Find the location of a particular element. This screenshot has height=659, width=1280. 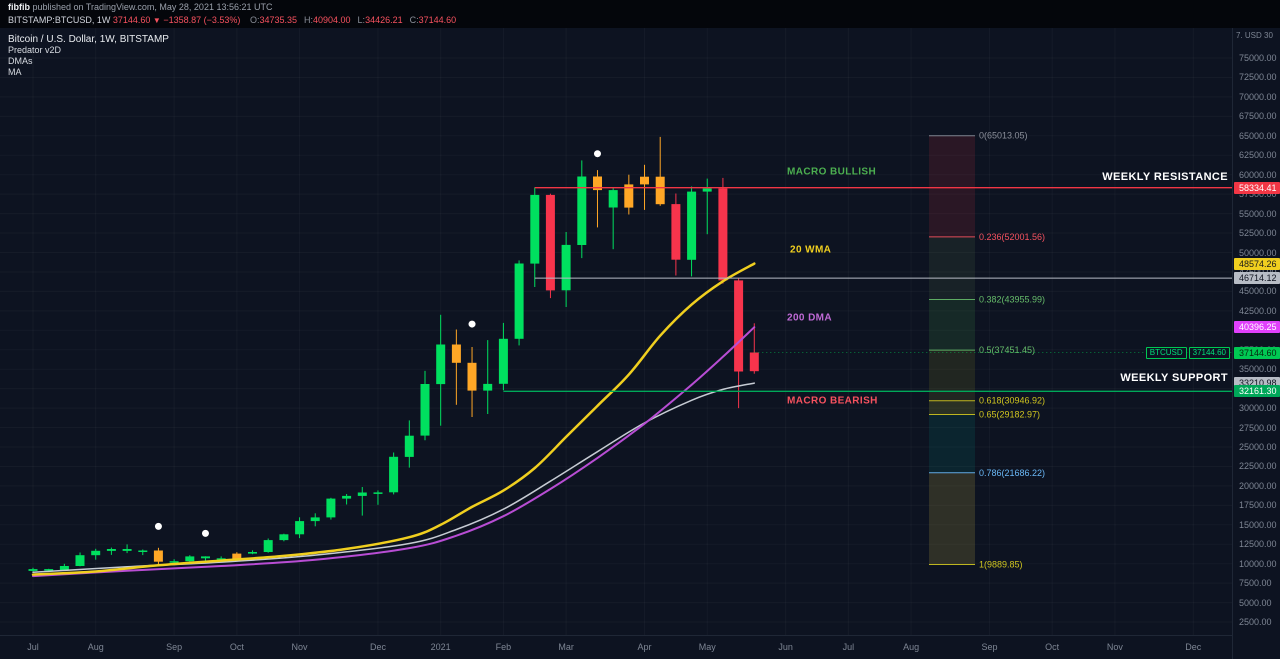

fib-level-label: 0.236(52001.56) is located at coordinates (1012, 237).